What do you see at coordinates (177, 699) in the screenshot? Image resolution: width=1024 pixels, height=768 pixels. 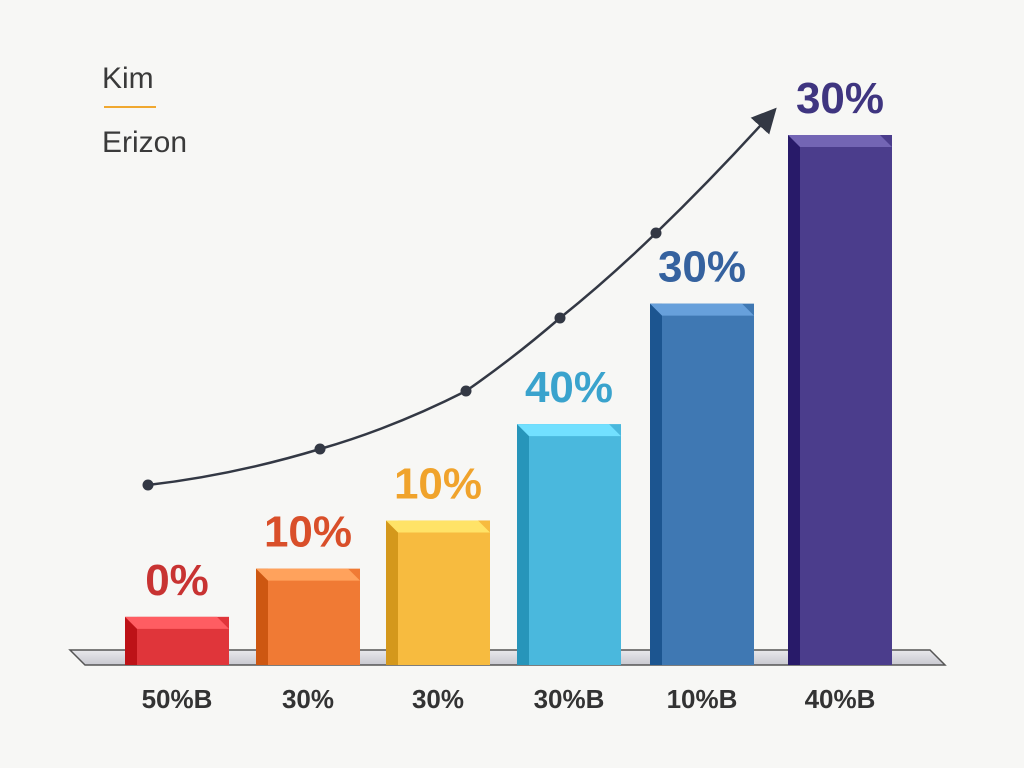 I see `x-tick-label: 50%B` at bounding box center [177, 699].